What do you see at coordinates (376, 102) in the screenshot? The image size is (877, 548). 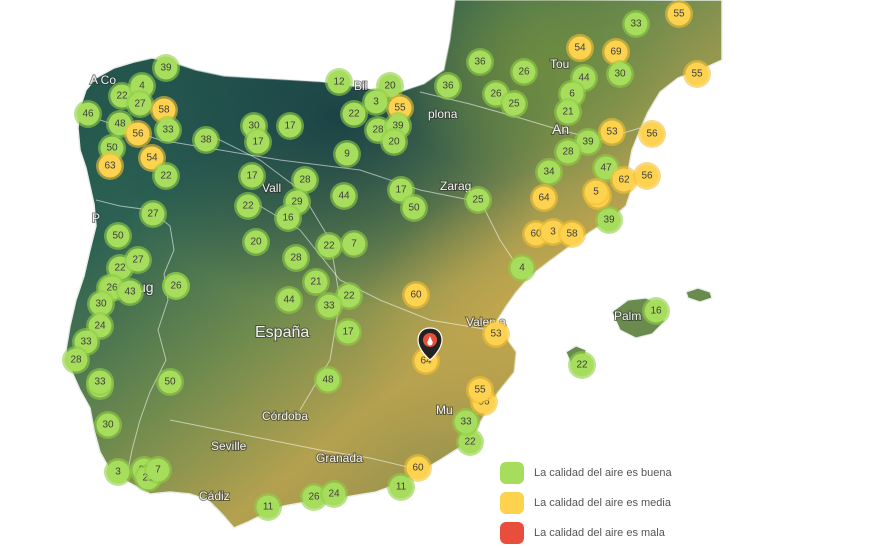 I see `station-marker-m22: 3` at bounding box center [376, 102].